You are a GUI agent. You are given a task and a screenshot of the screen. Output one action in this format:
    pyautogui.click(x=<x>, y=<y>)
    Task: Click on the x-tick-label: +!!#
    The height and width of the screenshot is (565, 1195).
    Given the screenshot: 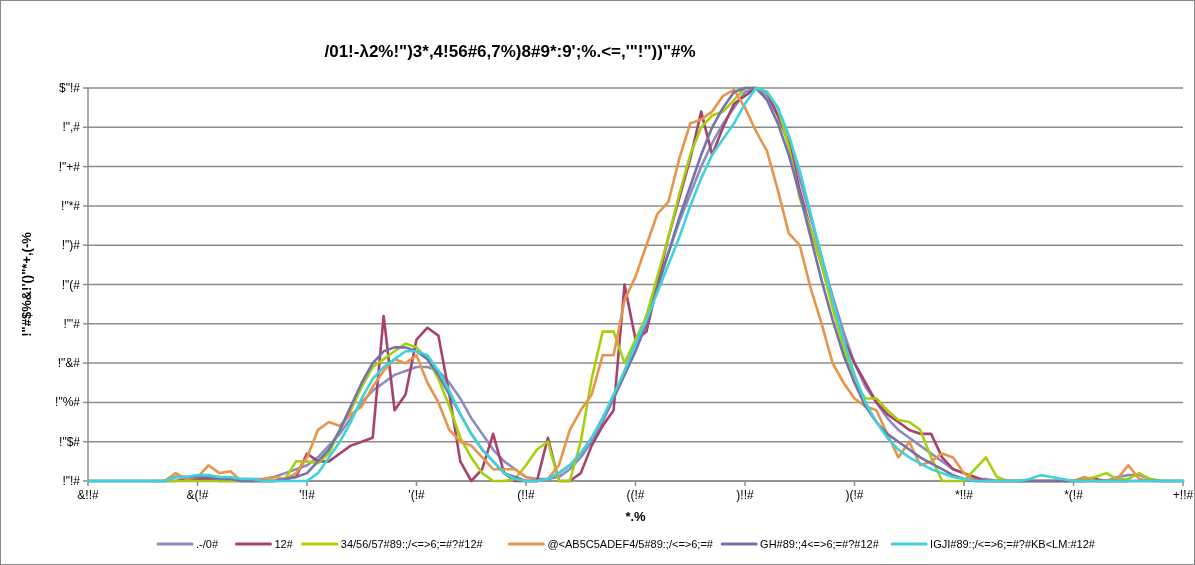 What is the action you would take?
    pyautogui.click(x=1183, y=495)
    